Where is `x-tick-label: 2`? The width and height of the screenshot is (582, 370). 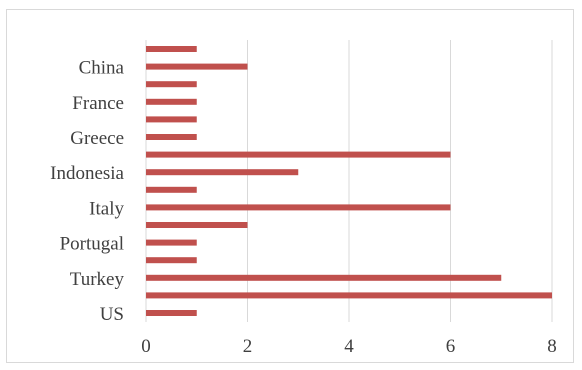 x-tick-label: 2 is located at coordinates (248, 346).